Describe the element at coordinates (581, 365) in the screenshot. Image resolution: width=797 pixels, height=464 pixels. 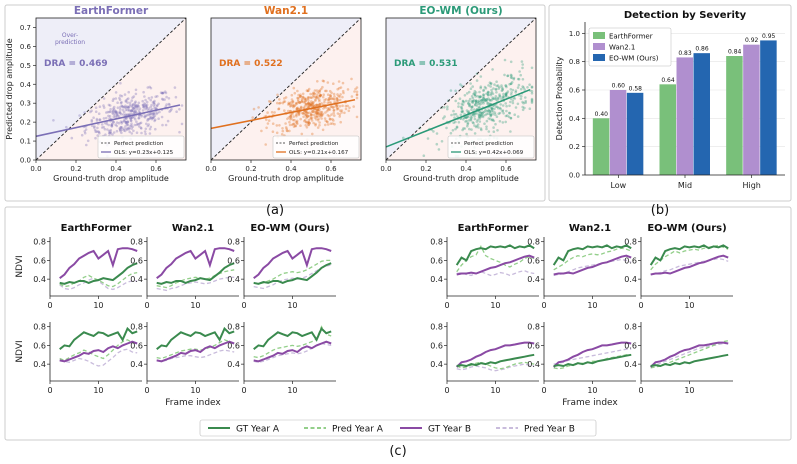
I see `ndvi-subplot: 0.4 0.6 0.8 0 10 Frame index` at that location.